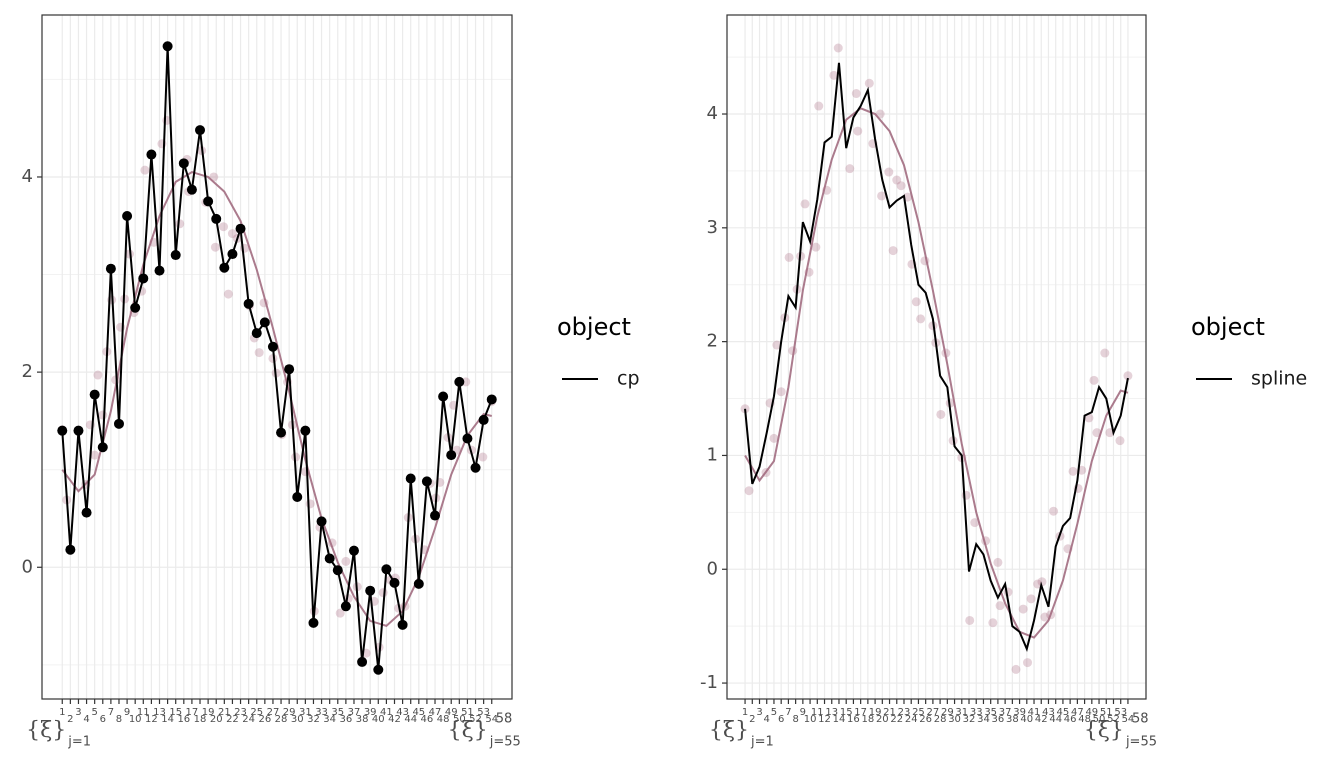 The width and height of the screenshot is (1344, 768). Describe the element at coordinates (264, 719) in the screenshot. I see `x-tick-label: 26` at that location.